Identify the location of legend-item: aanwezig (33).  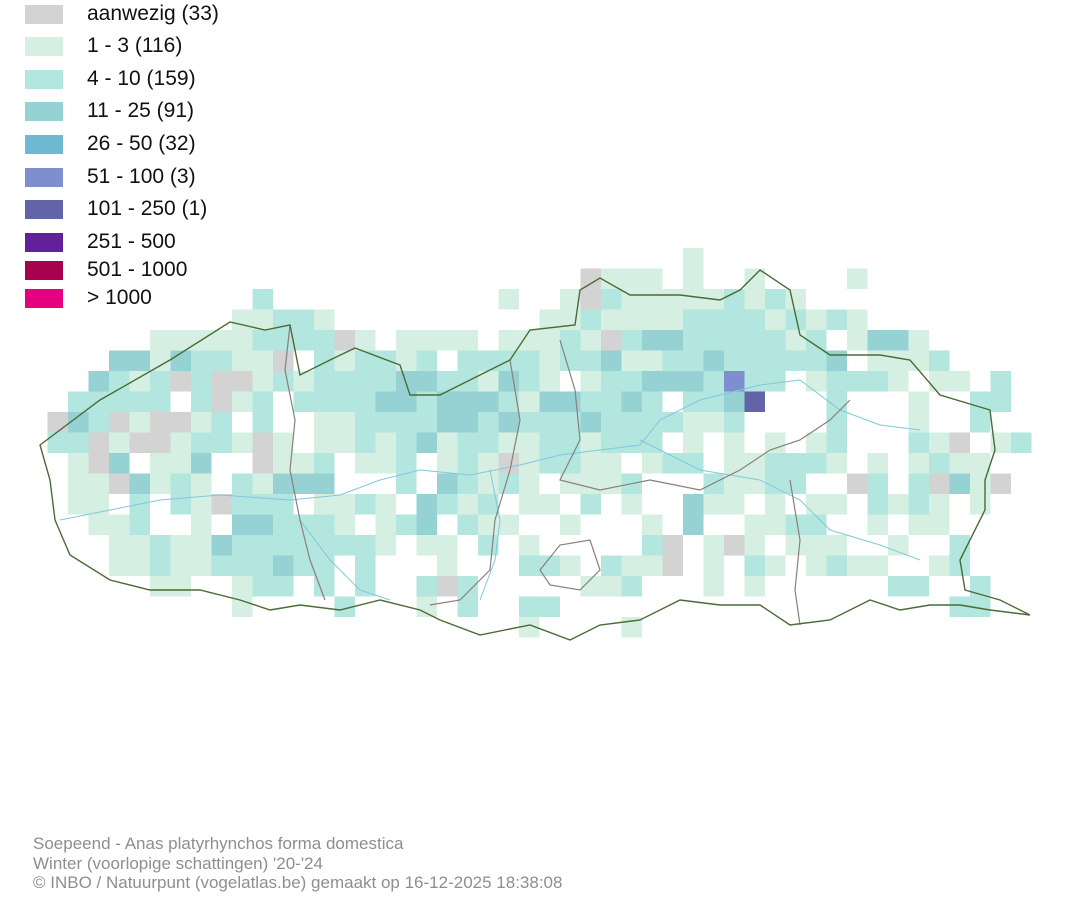
(175, 14).